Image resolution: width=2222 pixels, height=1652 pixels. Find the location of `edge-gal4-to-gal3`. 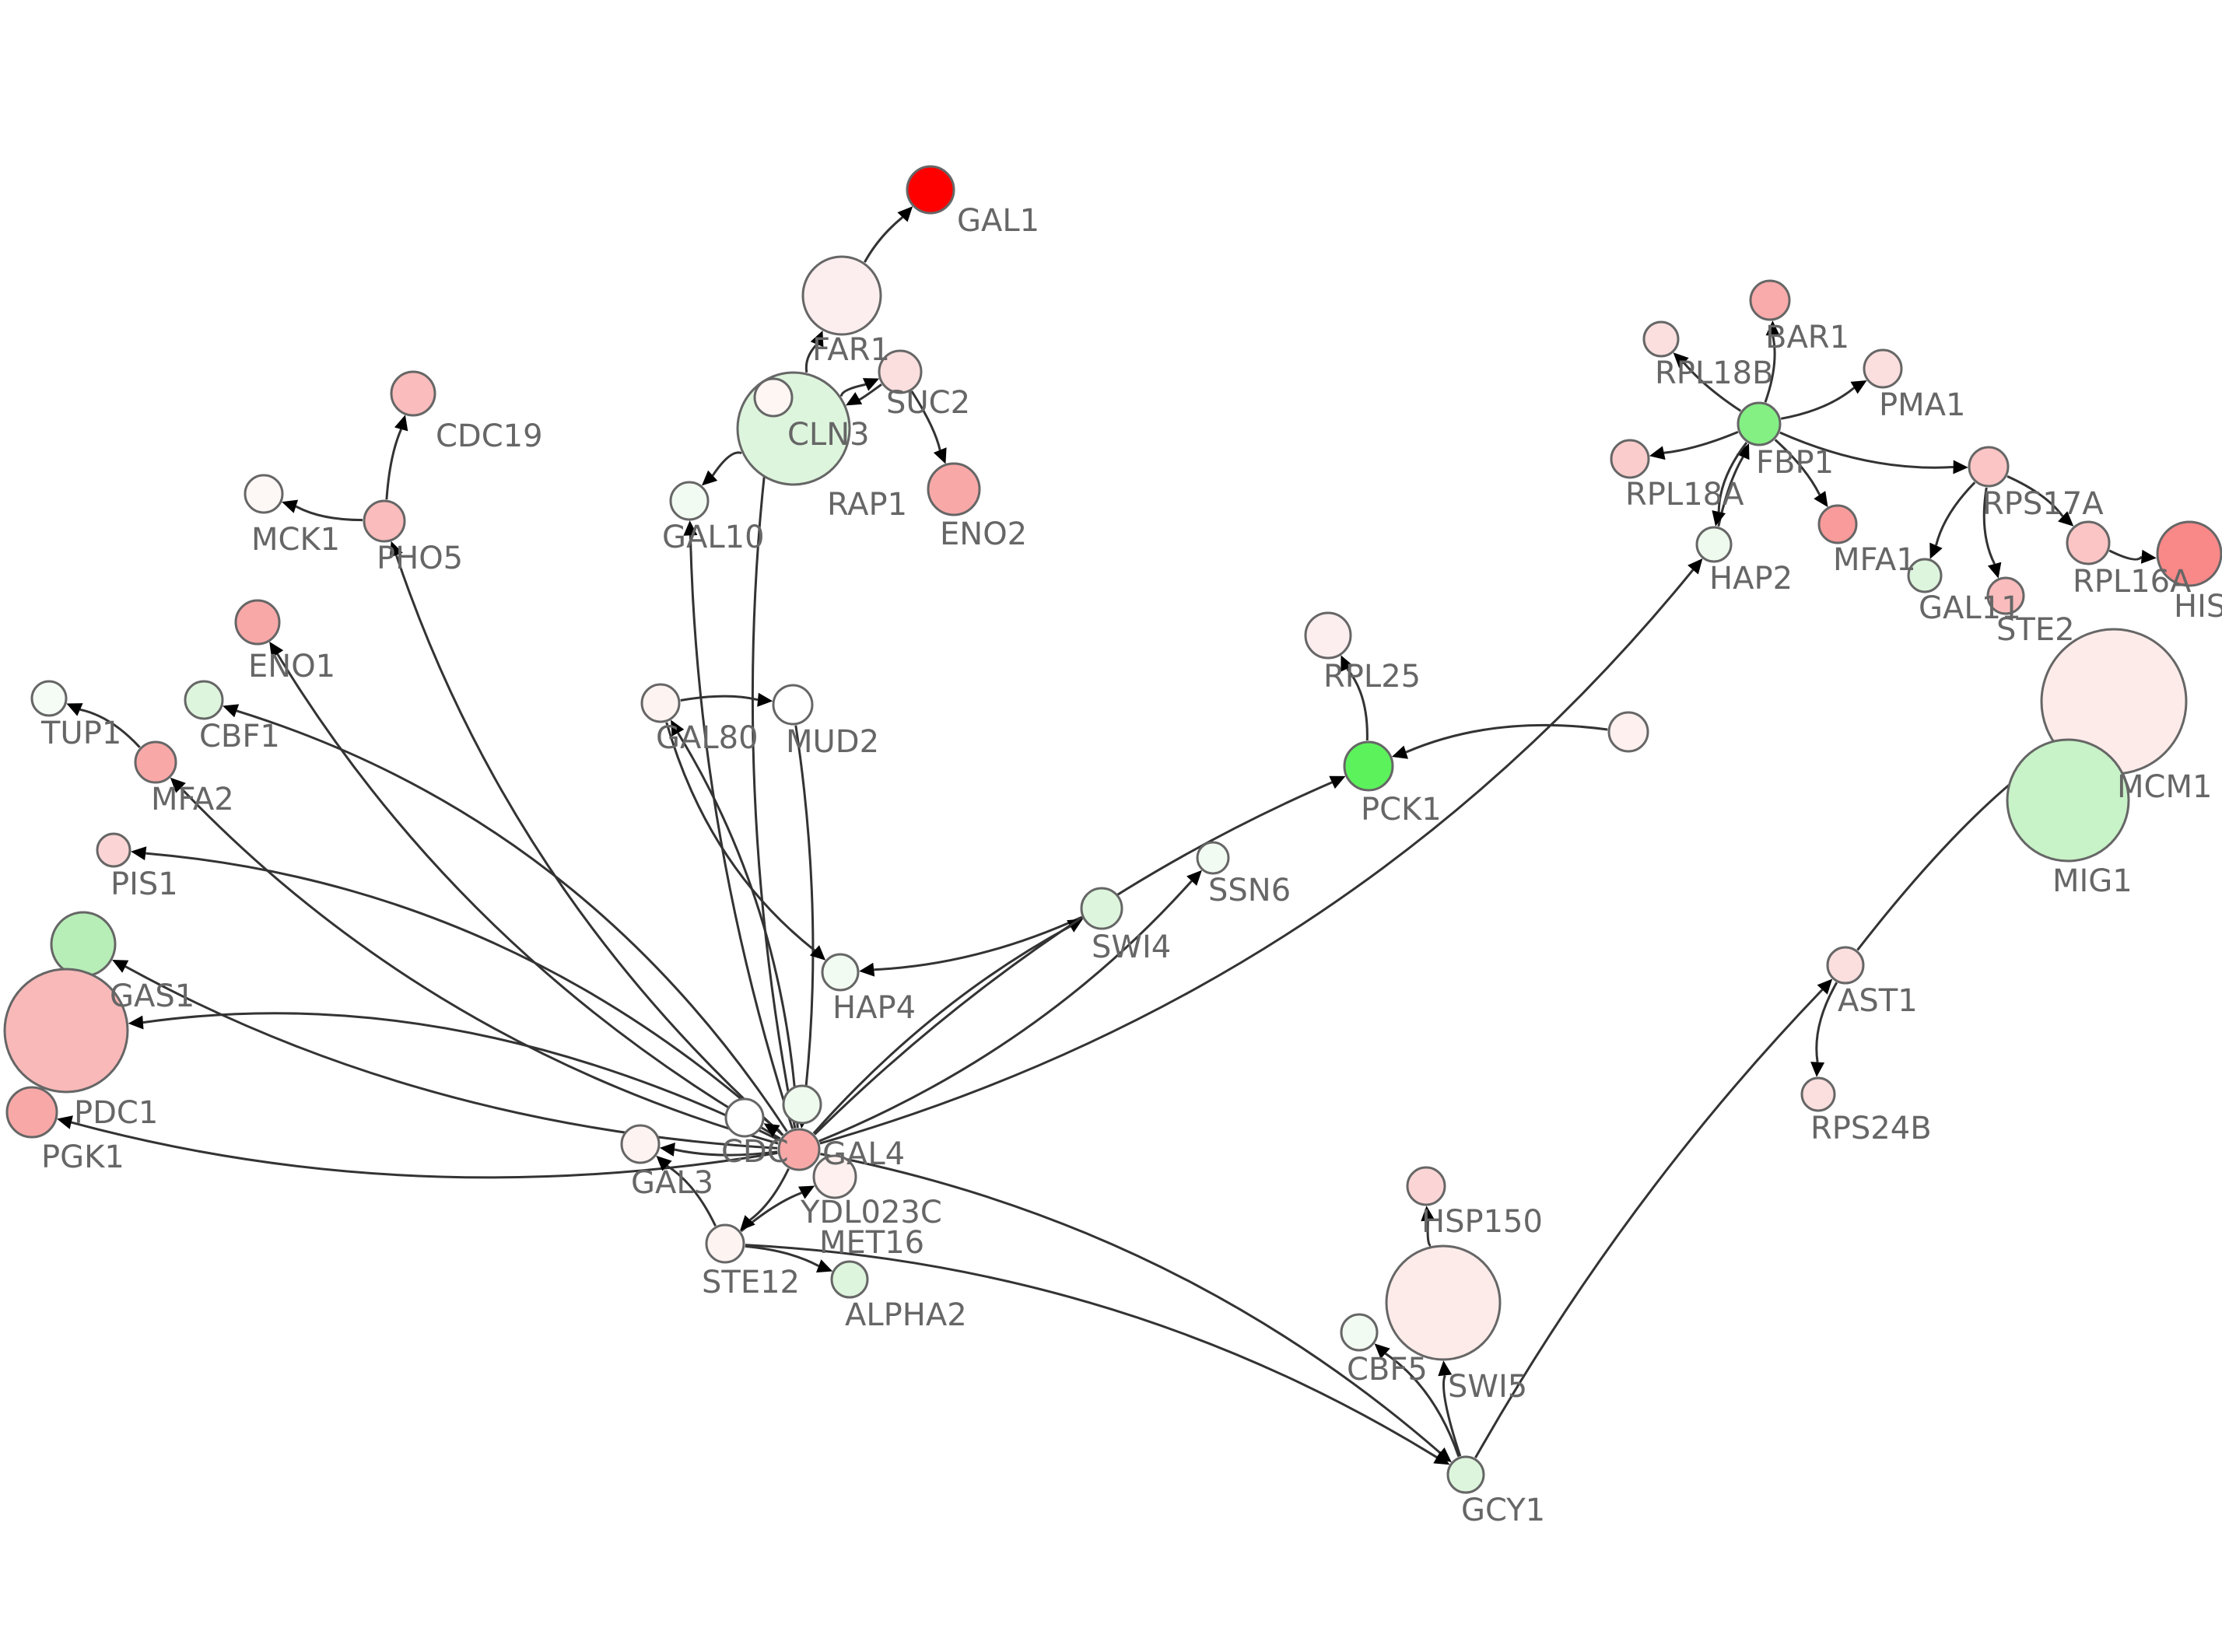

edge-gal4-to-gal3 is located at coordinates (726, 1153).